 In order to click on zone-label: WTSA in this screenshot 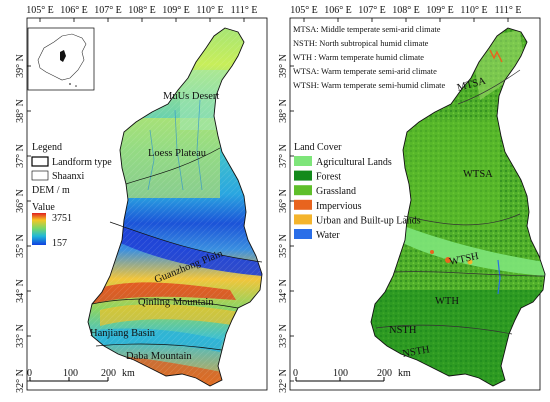, I will do `click(478, 174)`.